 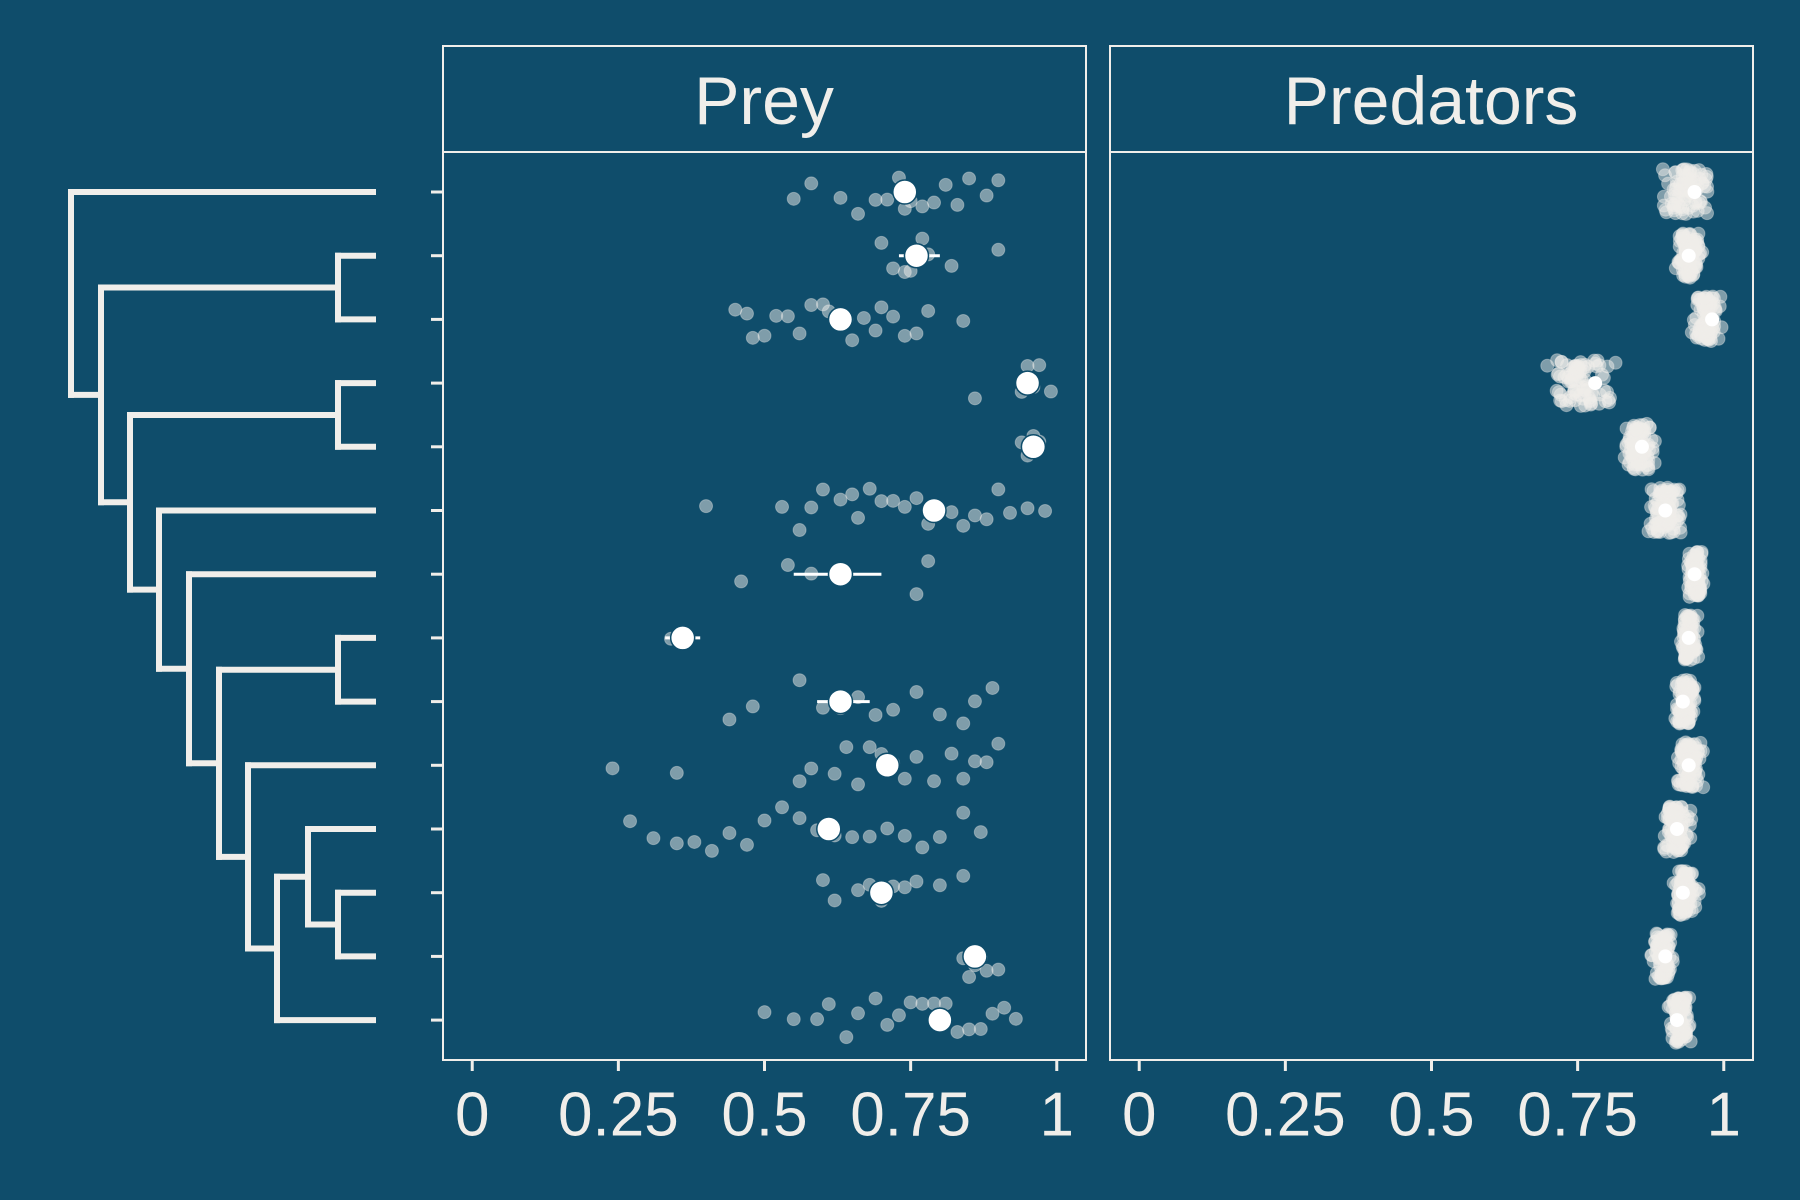 I want to click on row-ticks, so click(x=436, y=606).